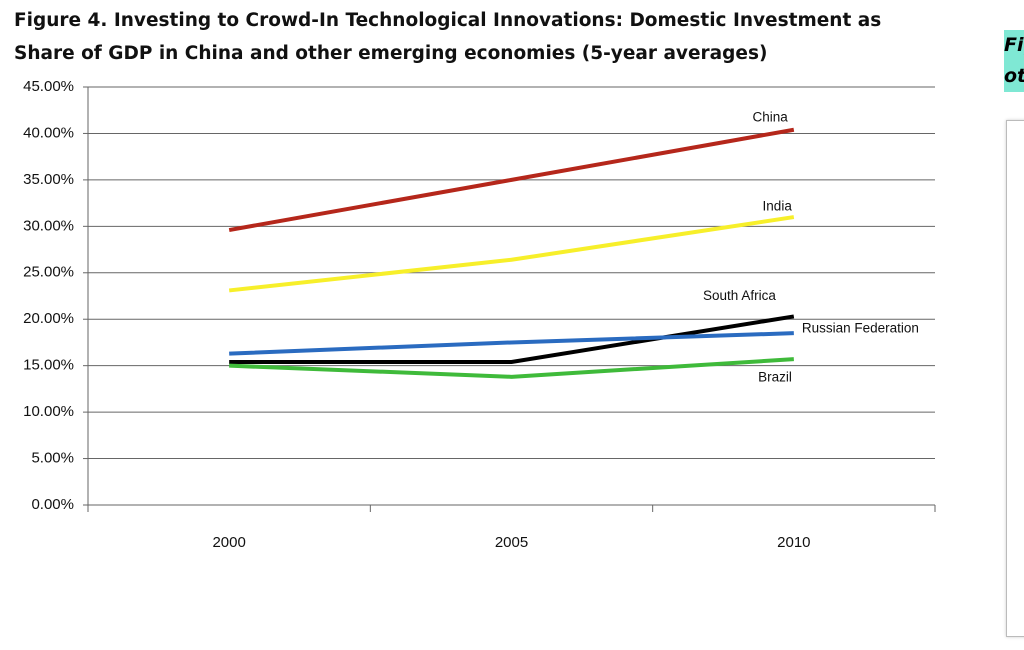 This screenshot has width=1024, height=650. I want to click on series-label: South Africa, so click(739, 295).